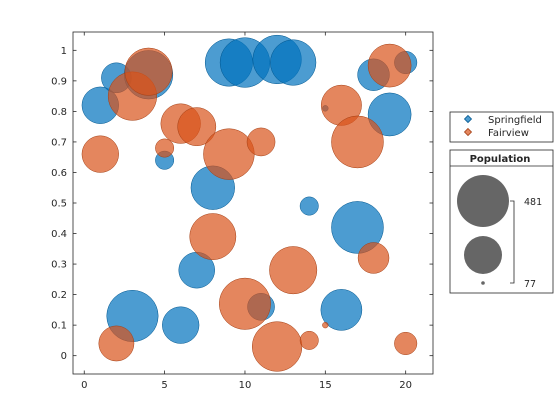 The image size is (560, 420). I want to click on x-tick-label: 20, so click(405, 385).